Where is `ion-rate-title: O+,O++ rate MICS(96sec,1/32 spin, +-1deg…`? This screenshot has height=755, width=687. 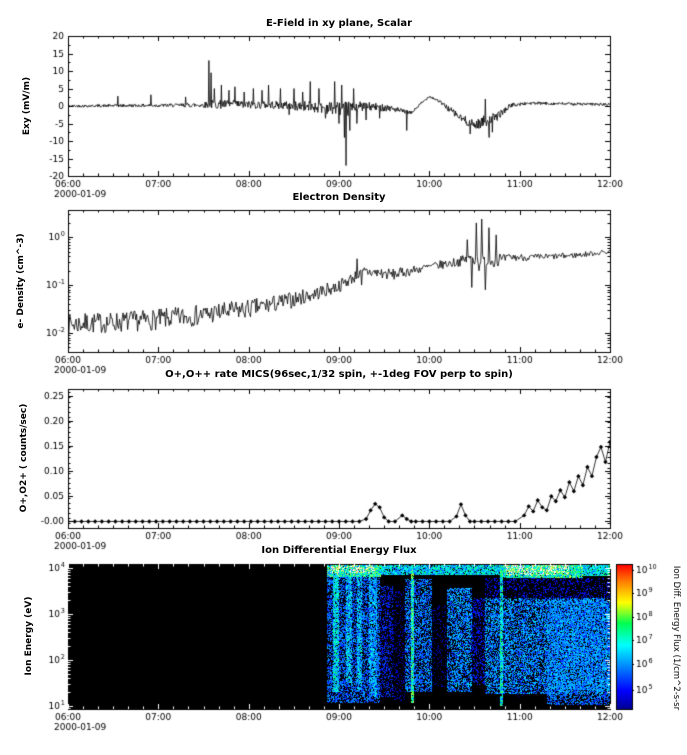
ion-rate-title: O+,O++ rate MICS(96sec,1/32 spin, +-1deg… is located at coordinates (339, 374).